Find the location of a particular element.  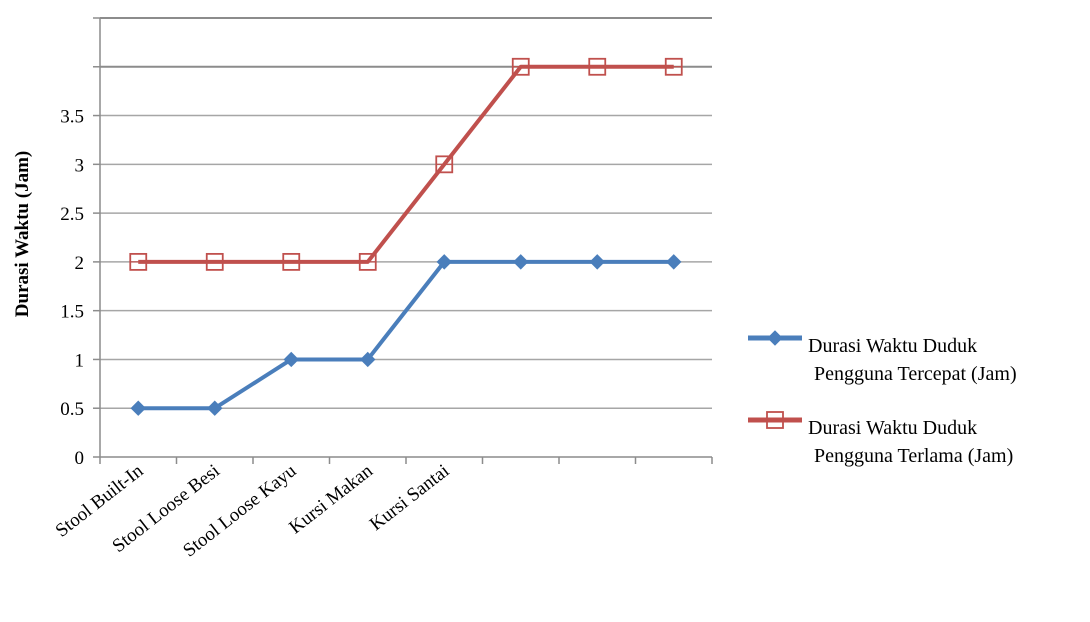

y-tick-label: 0 is located at coordinates (80, 458).